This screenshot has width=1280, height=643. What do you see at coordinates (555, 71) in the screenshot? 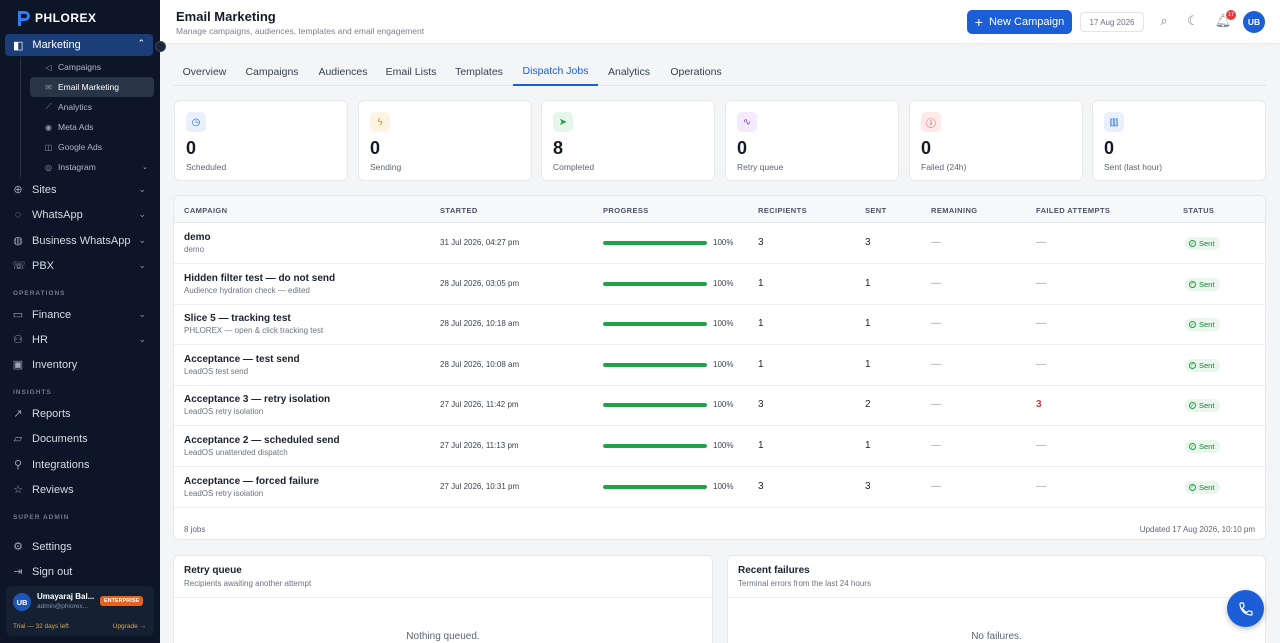
I see `tab-dispatch-jobs: Dispatch Jobs` at bounding box center [555, 71].